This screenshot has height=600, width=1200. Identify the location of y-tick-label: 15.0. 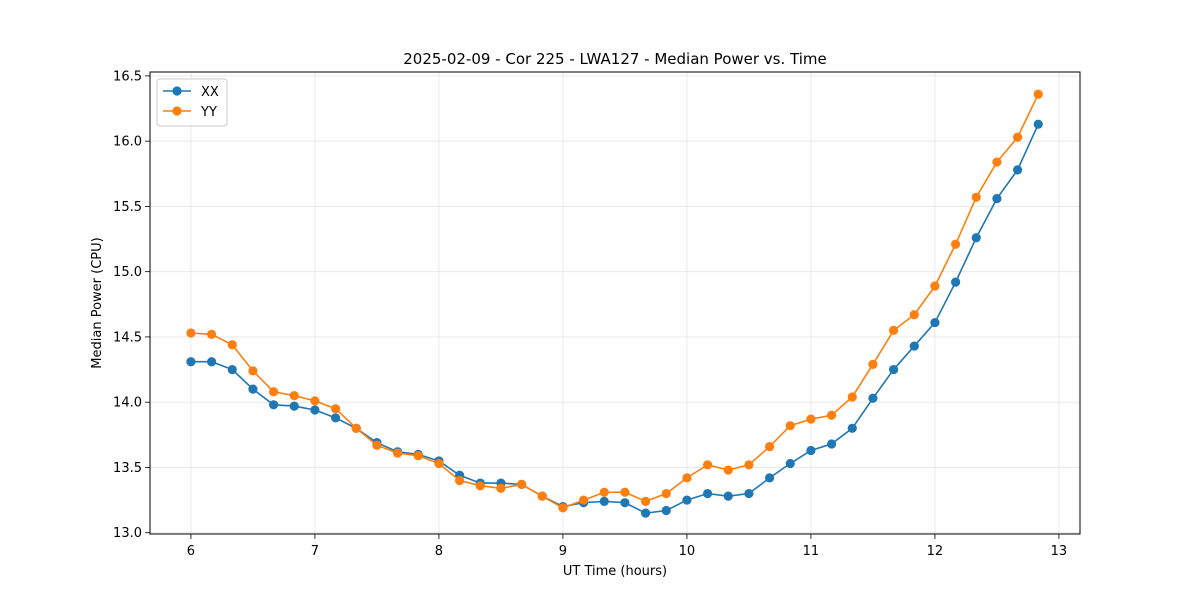
(127, 272).